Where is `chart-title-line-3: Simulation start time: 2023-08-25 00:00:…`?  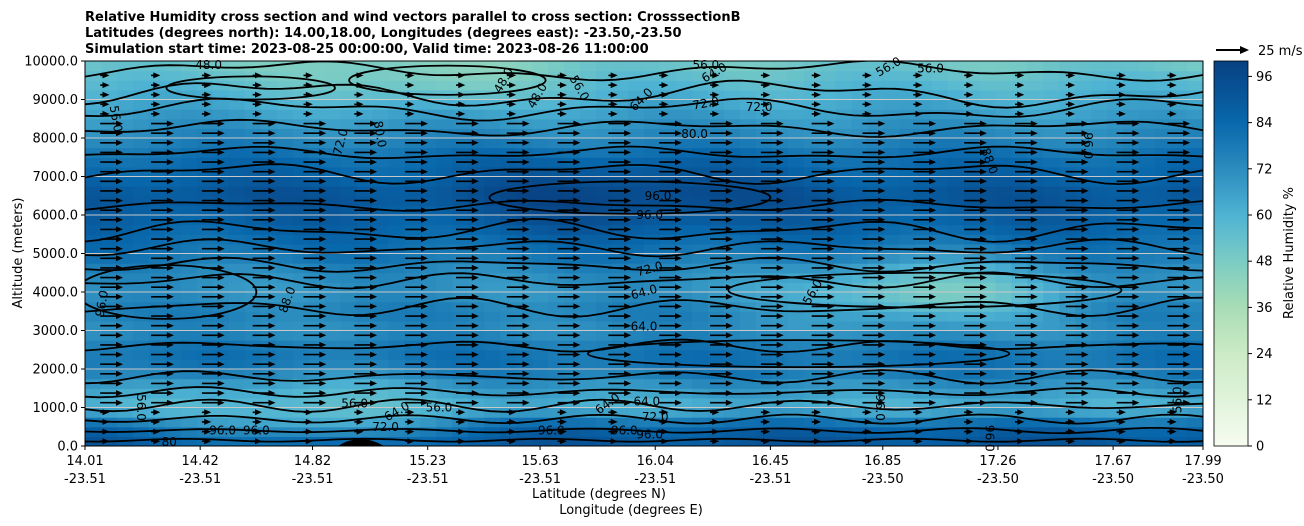 chart-title-line-3: Simulation start time: 2023-08-25 00:00:… is located at coordinates (367, 49).